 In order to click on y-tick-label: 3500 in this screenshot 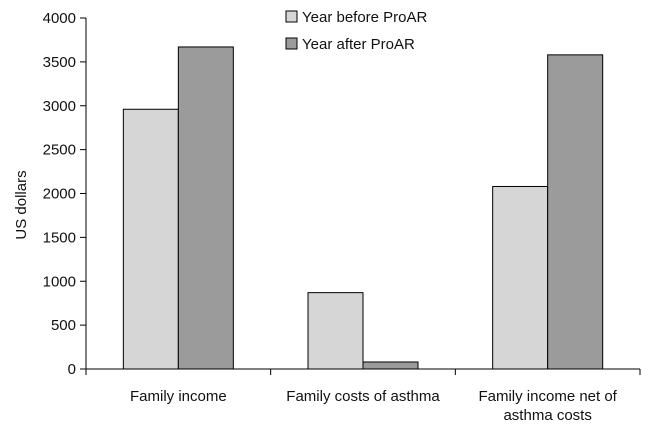, I will do `click(59, 62)`.